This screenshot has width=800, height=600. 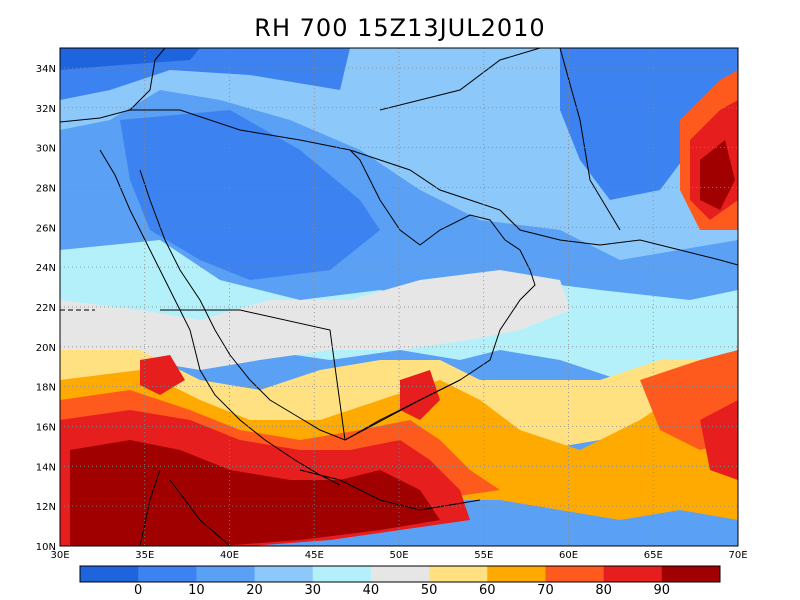 I want to click on colorbar-label: 60, so click(x=487, y=590).